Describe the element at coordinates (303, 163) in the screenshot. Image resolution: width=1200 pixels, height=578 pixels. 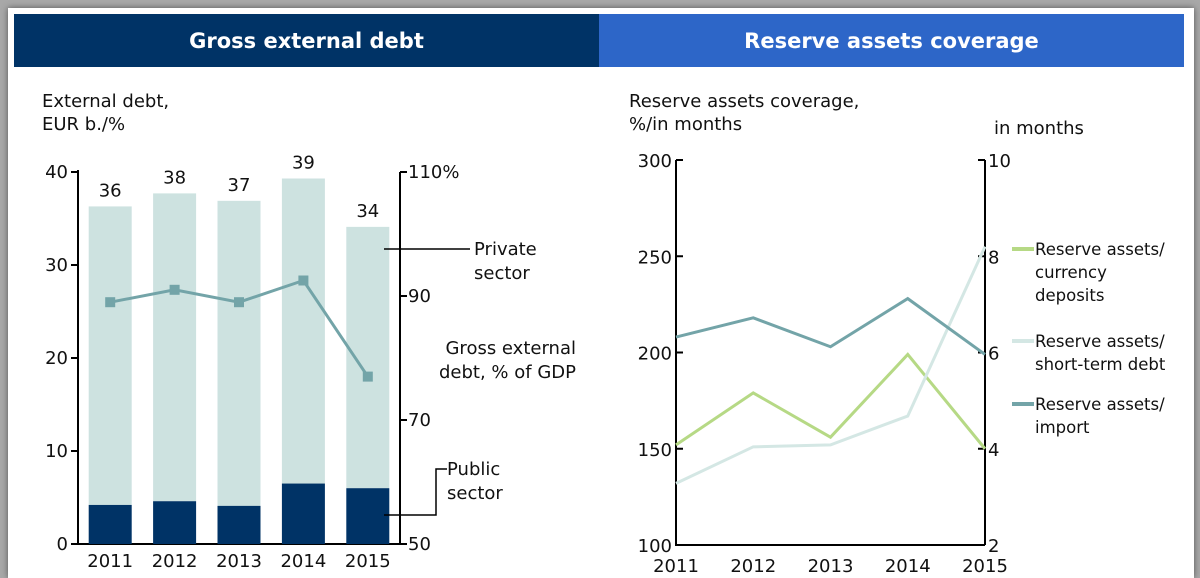
I see `bar-total-label: 39` at that location.